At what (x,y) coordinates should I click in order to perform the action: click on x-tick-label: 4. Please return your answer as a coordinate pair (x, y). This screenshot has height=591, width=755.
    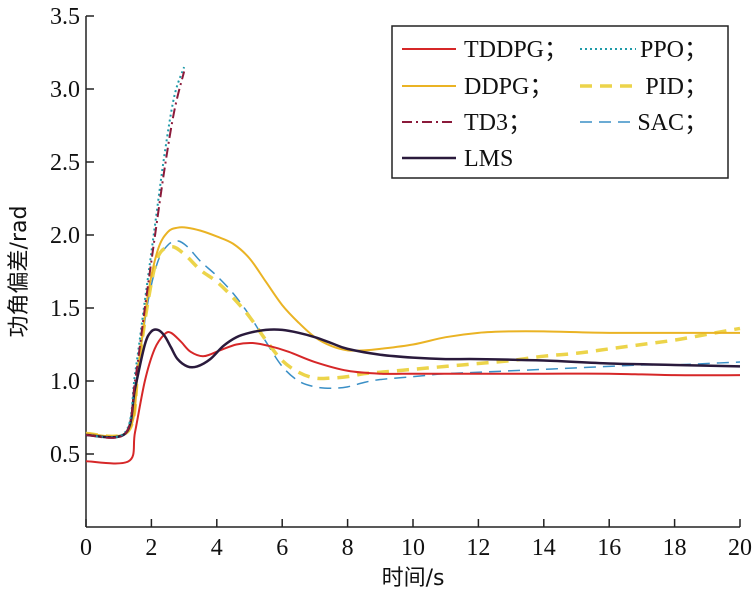
    Looking at the image, I should click on (217, 548).